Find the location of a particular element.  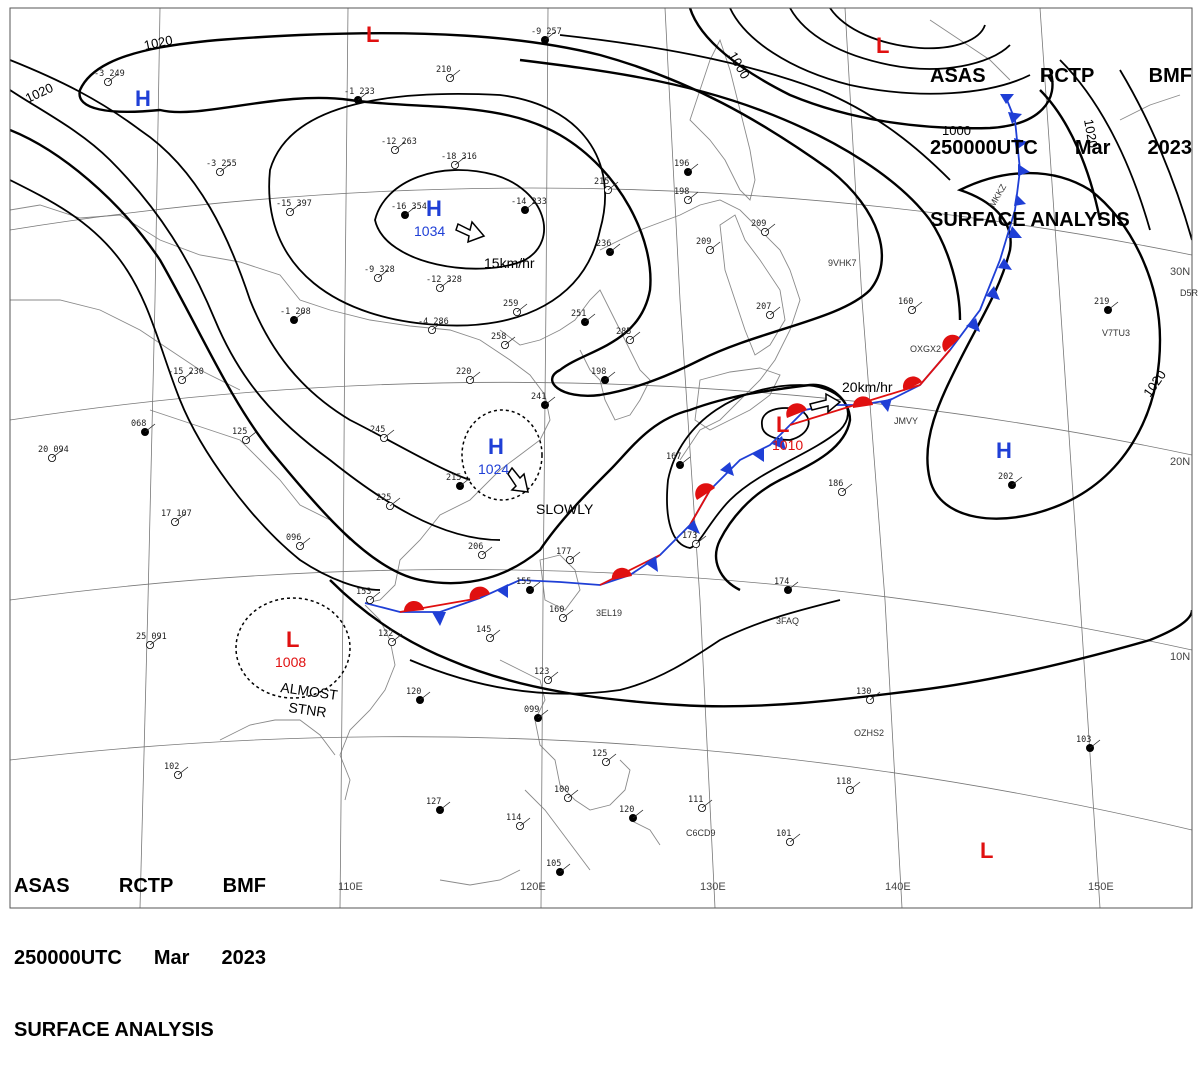

station-observation: 145 is located at coordinates (483, 630).